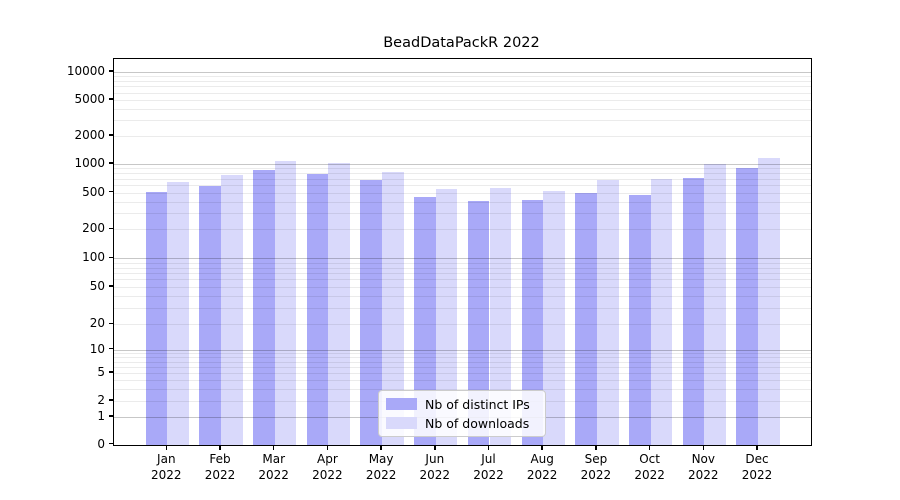  I want to click on y-tick-label: 5000, so click(89, 99).